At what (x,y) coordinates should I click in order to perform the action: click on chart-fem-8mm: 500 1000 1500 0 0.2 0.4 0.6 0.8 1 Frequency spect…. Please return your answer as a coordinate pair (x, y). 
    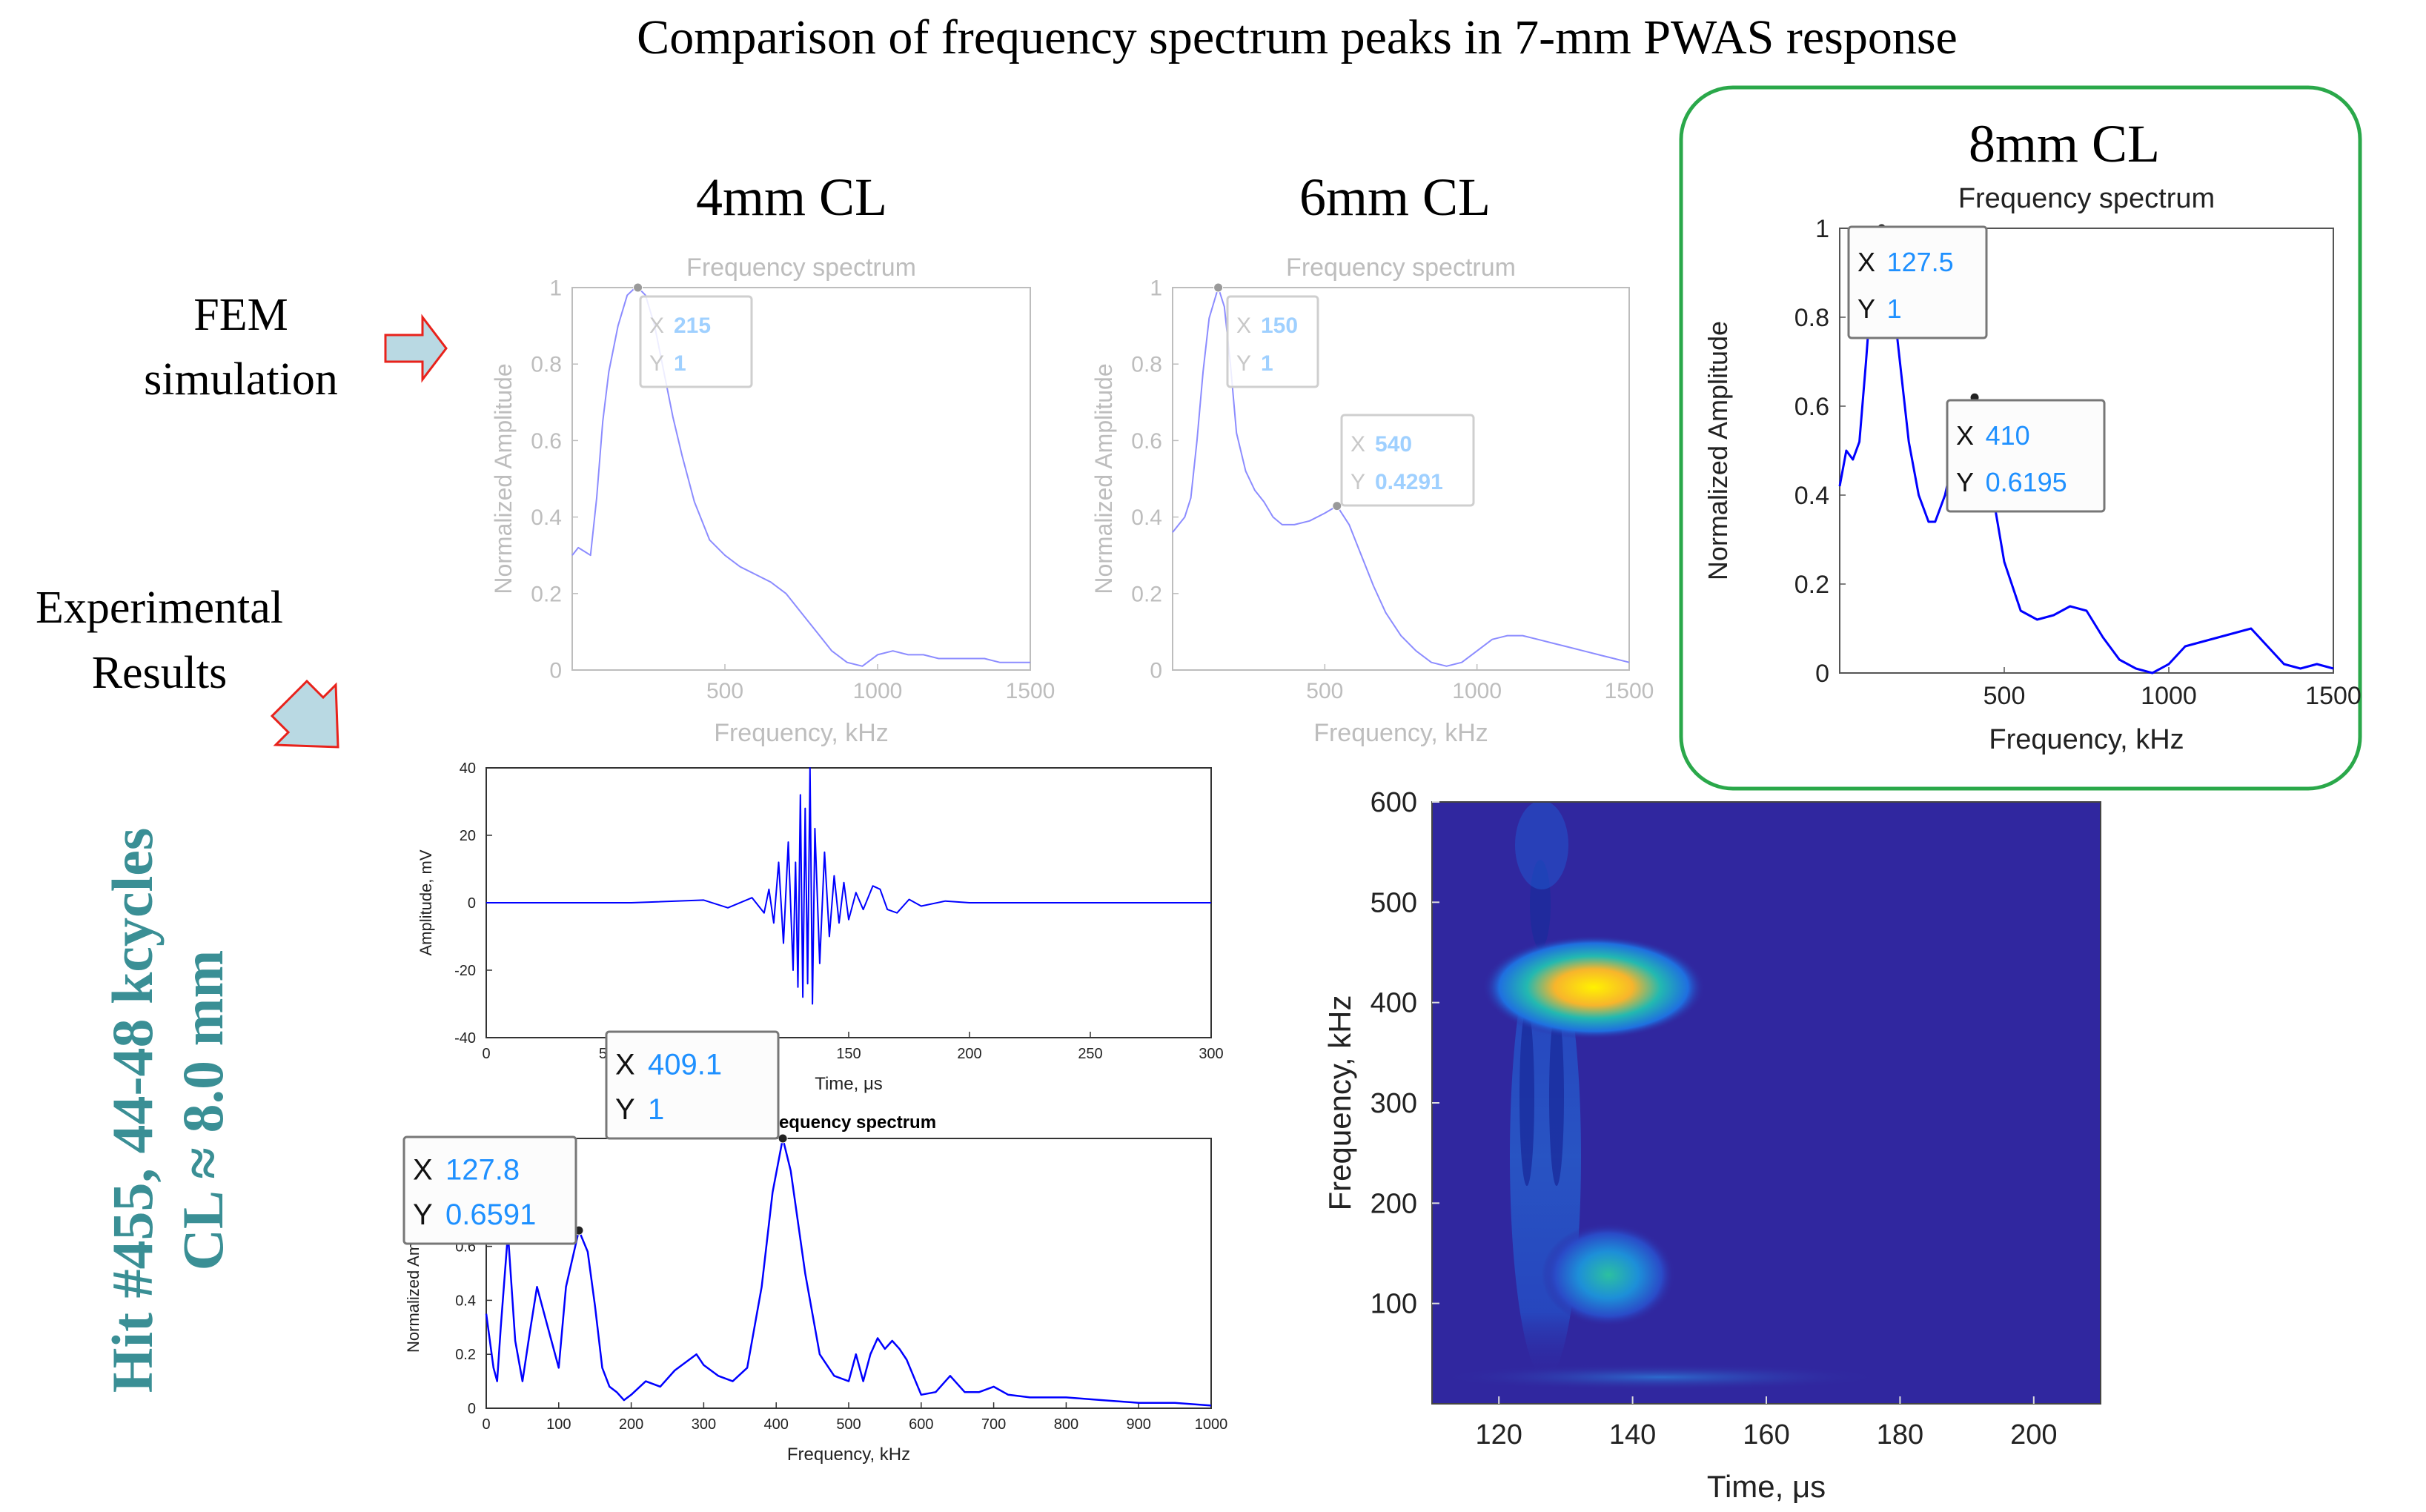
    Looking at the image, I should click on (2032, 469).